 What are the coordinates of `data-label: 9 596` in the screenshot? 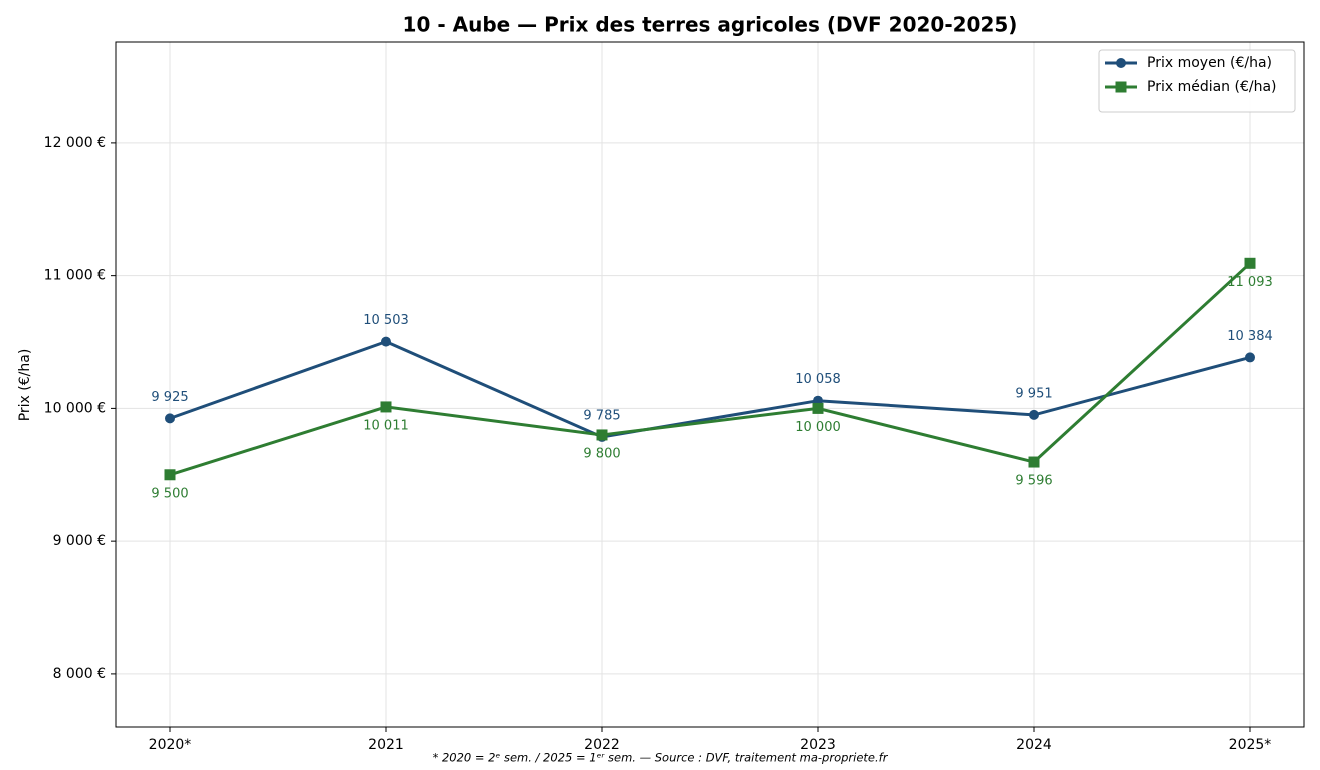 It's located at (1033, 481).